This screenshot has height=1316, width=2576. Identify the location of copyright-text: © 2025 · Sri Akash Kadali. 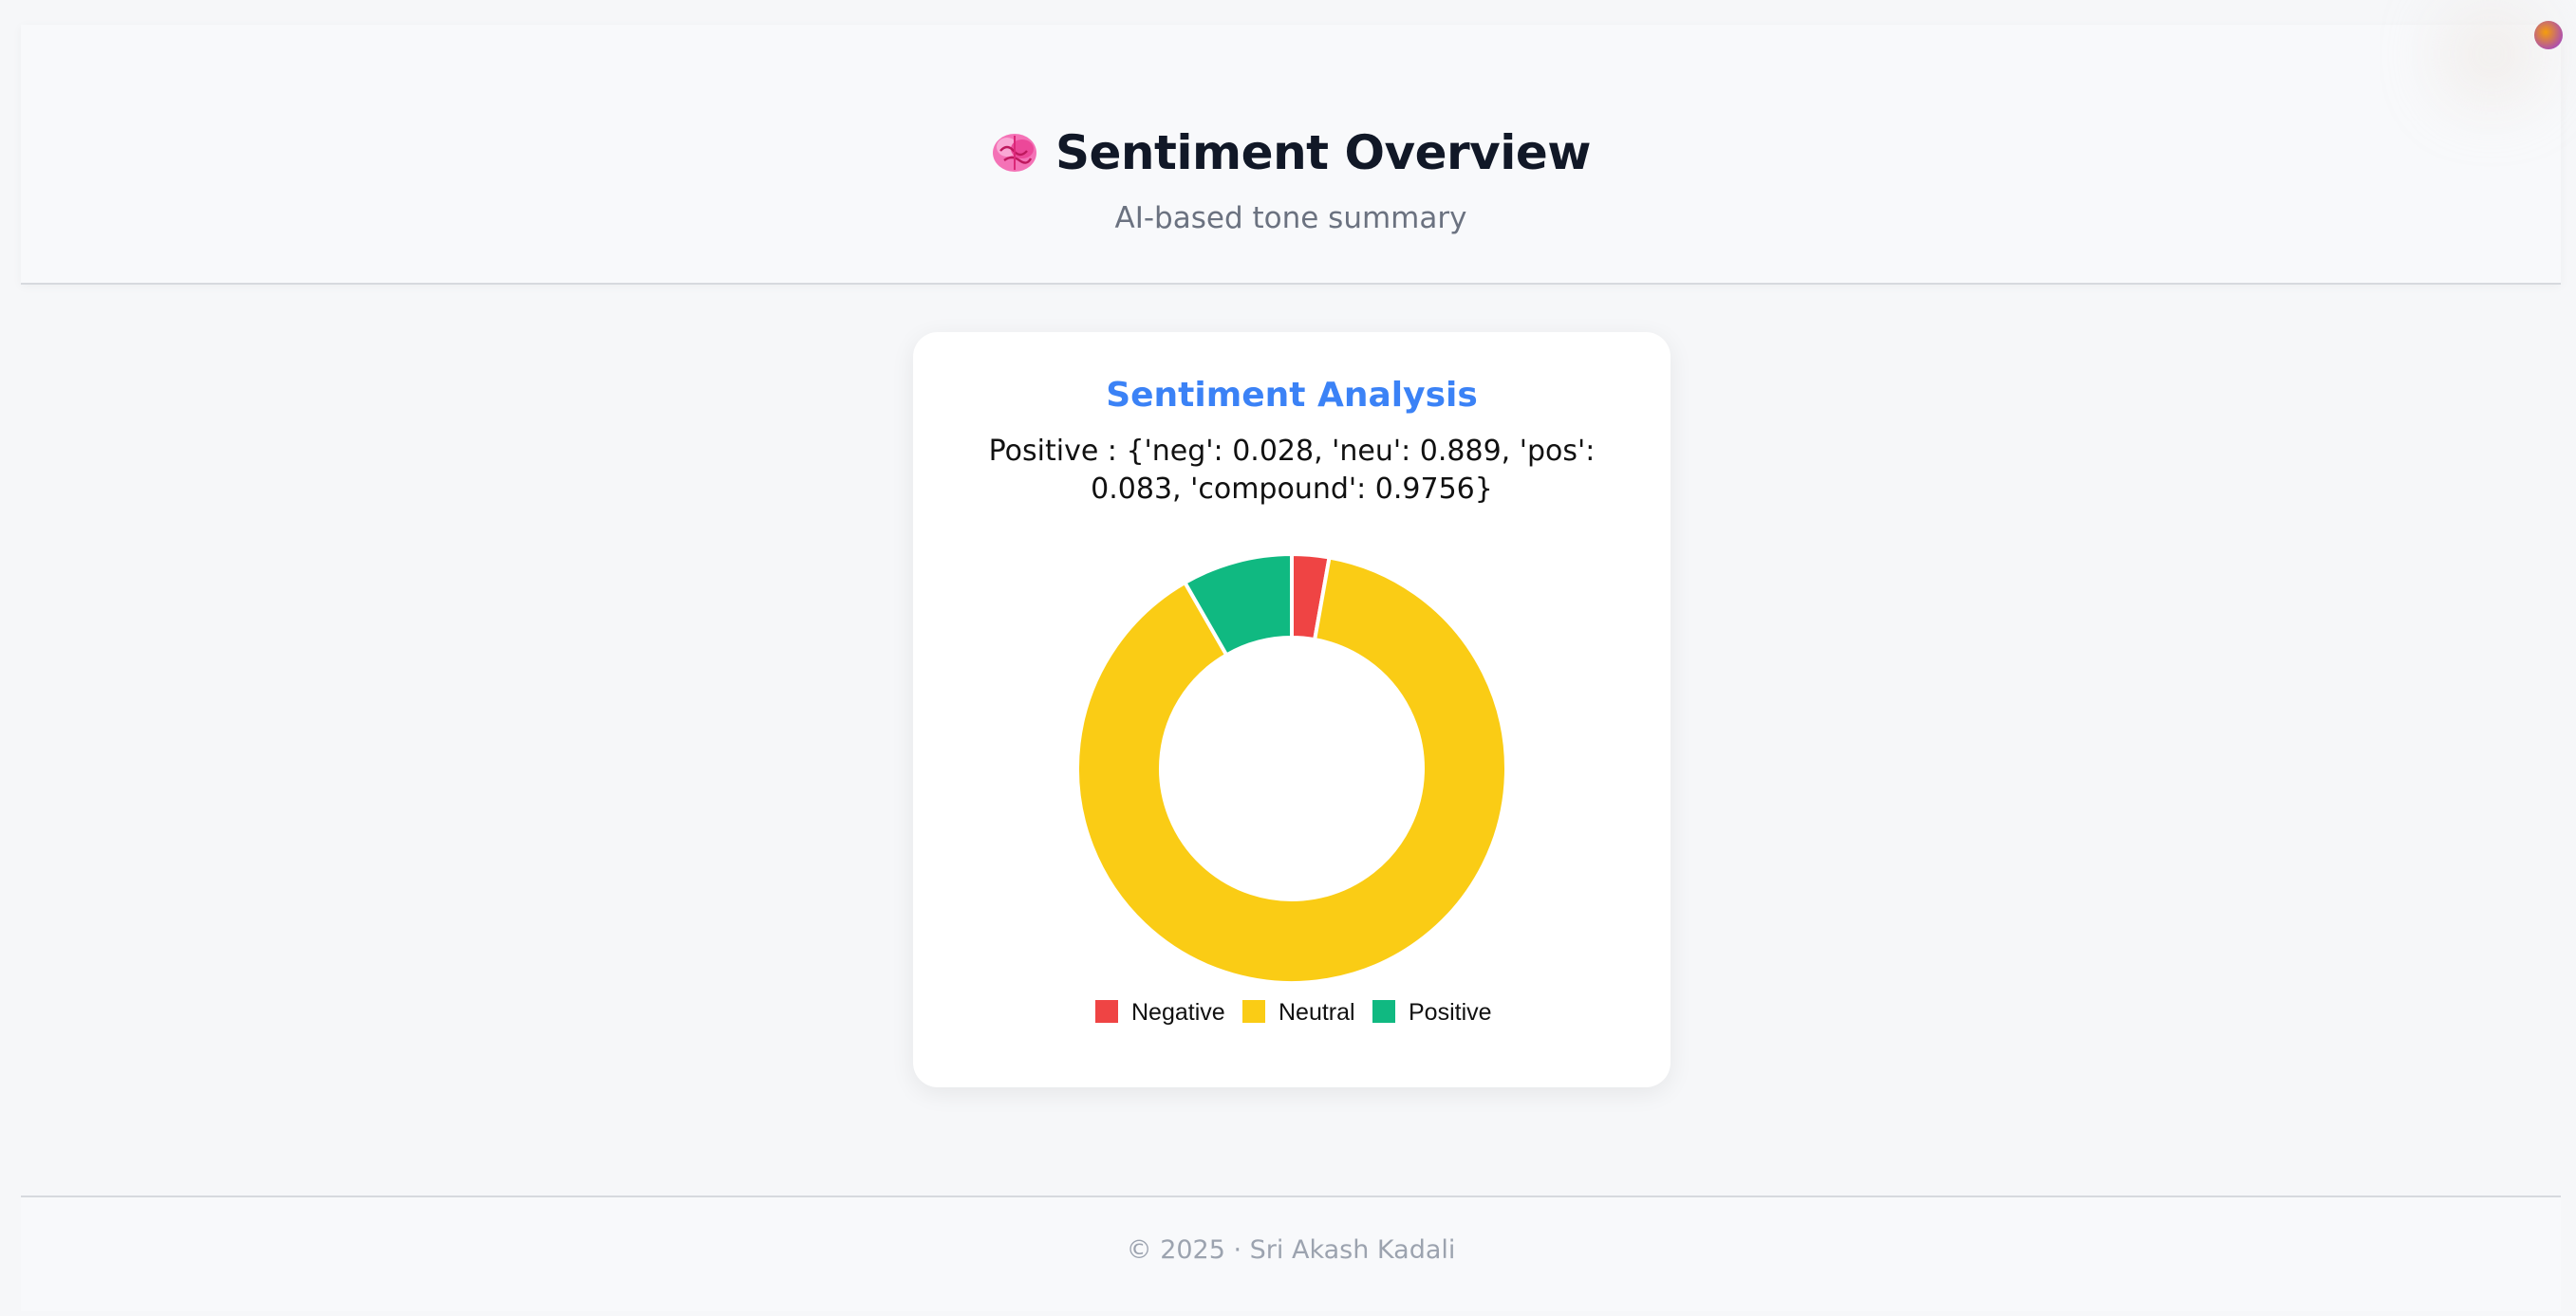
(1291, 1250).